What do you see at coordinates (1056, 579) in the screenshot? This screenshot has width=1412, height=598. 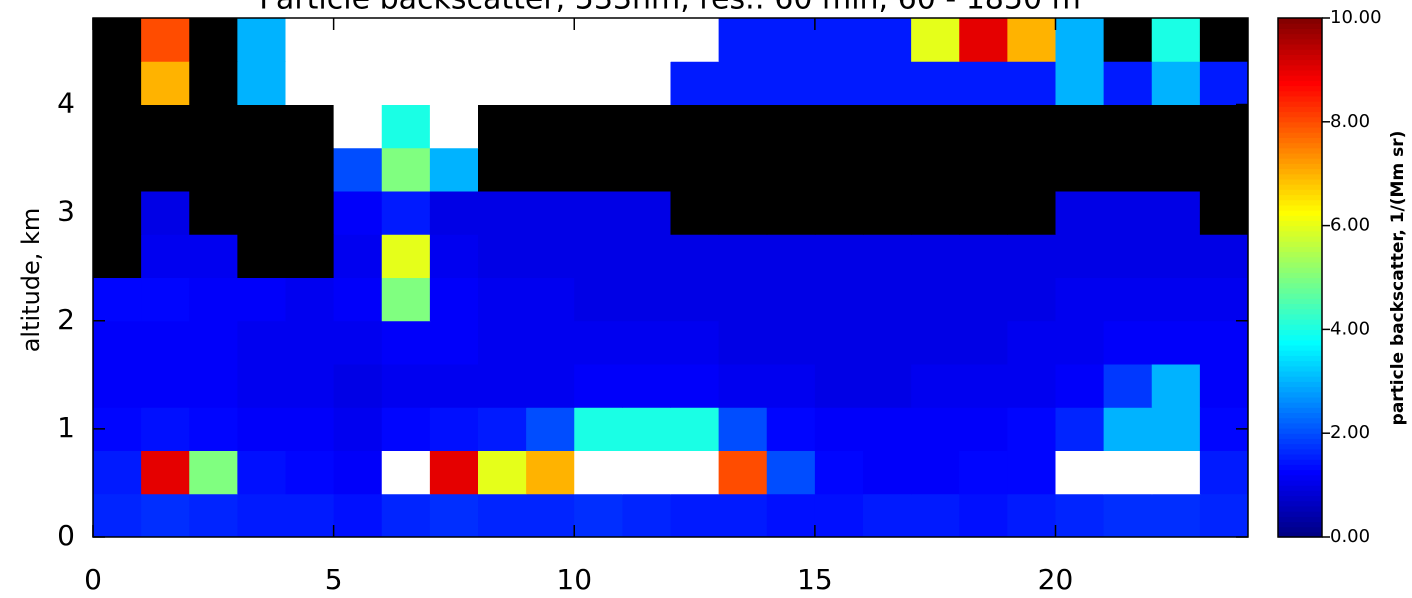 I see `x-tick-label: 20` at bounding box center [1056, 579].